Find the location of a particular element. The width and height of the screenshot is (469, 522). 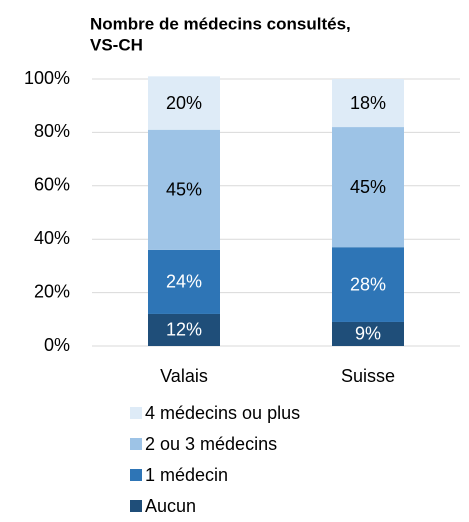

data-label: 28% is located at coordinates (368, 284).